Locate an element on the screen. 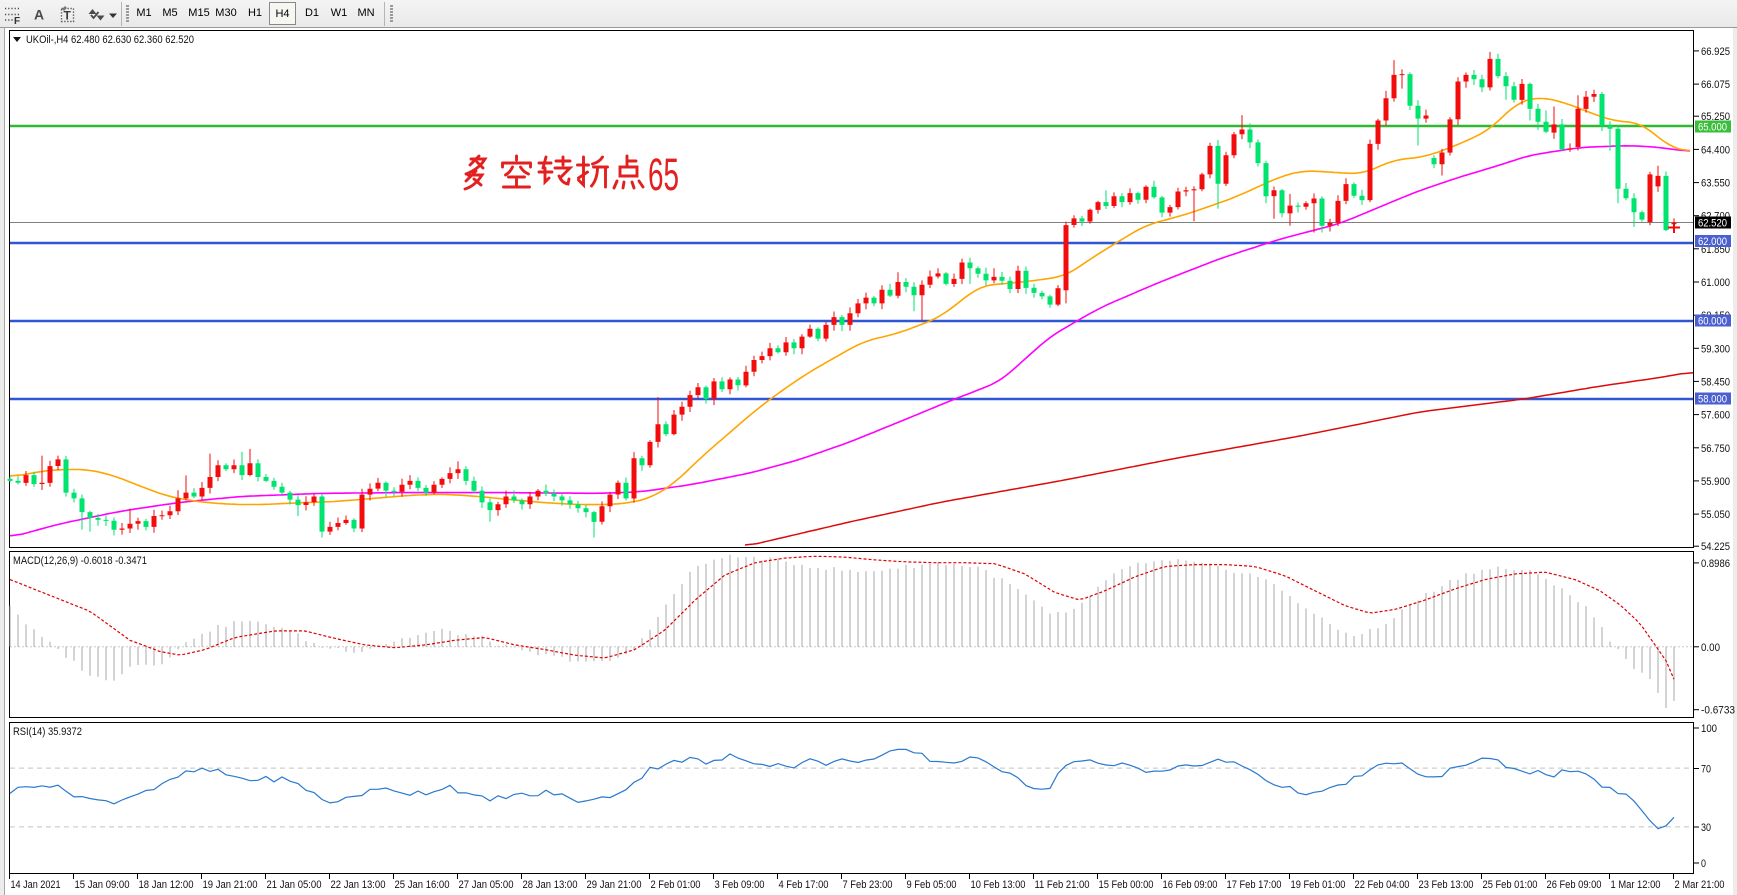 Image resolution: width=1737 pixels, height=895 pixels. svg-text: 25 Feb 01:00 is located at coordinates (1510, 885).